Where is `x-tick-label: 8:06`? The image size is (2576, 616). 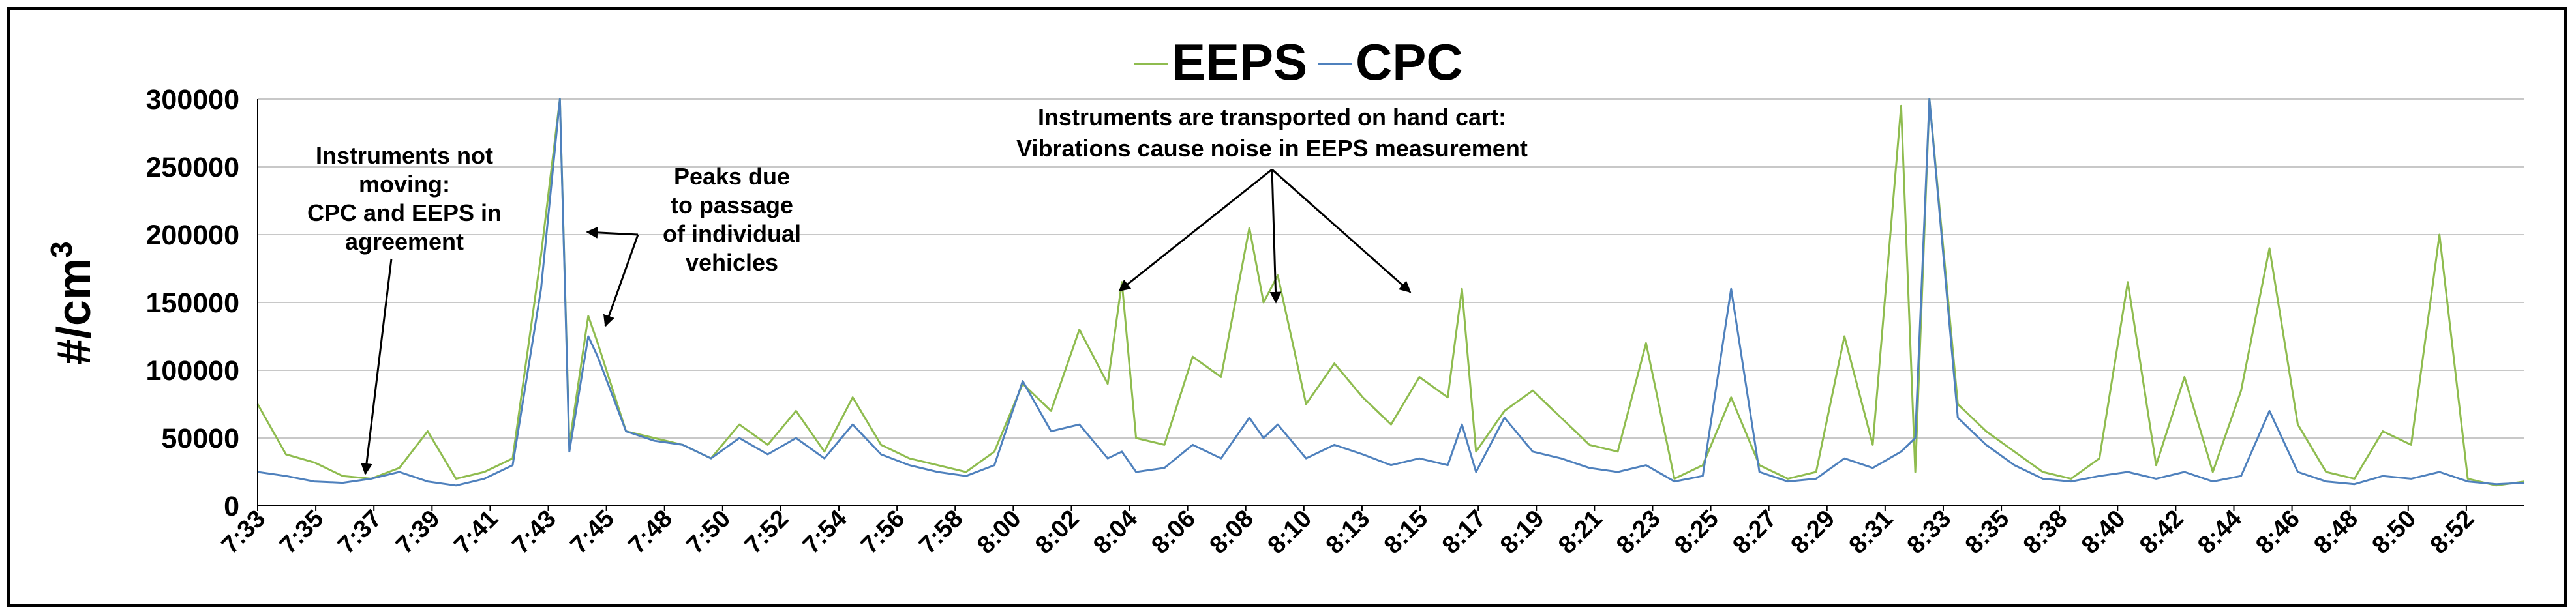
x-tick-label: 8:06 is located at coordinates (1174, 532).